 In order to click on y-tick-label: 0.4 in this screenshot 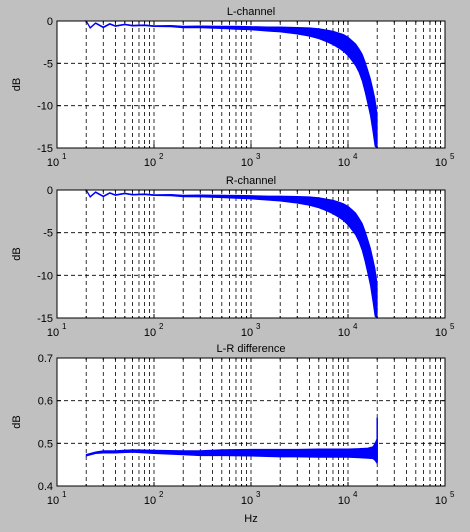, I will do `click(45, 487)`.